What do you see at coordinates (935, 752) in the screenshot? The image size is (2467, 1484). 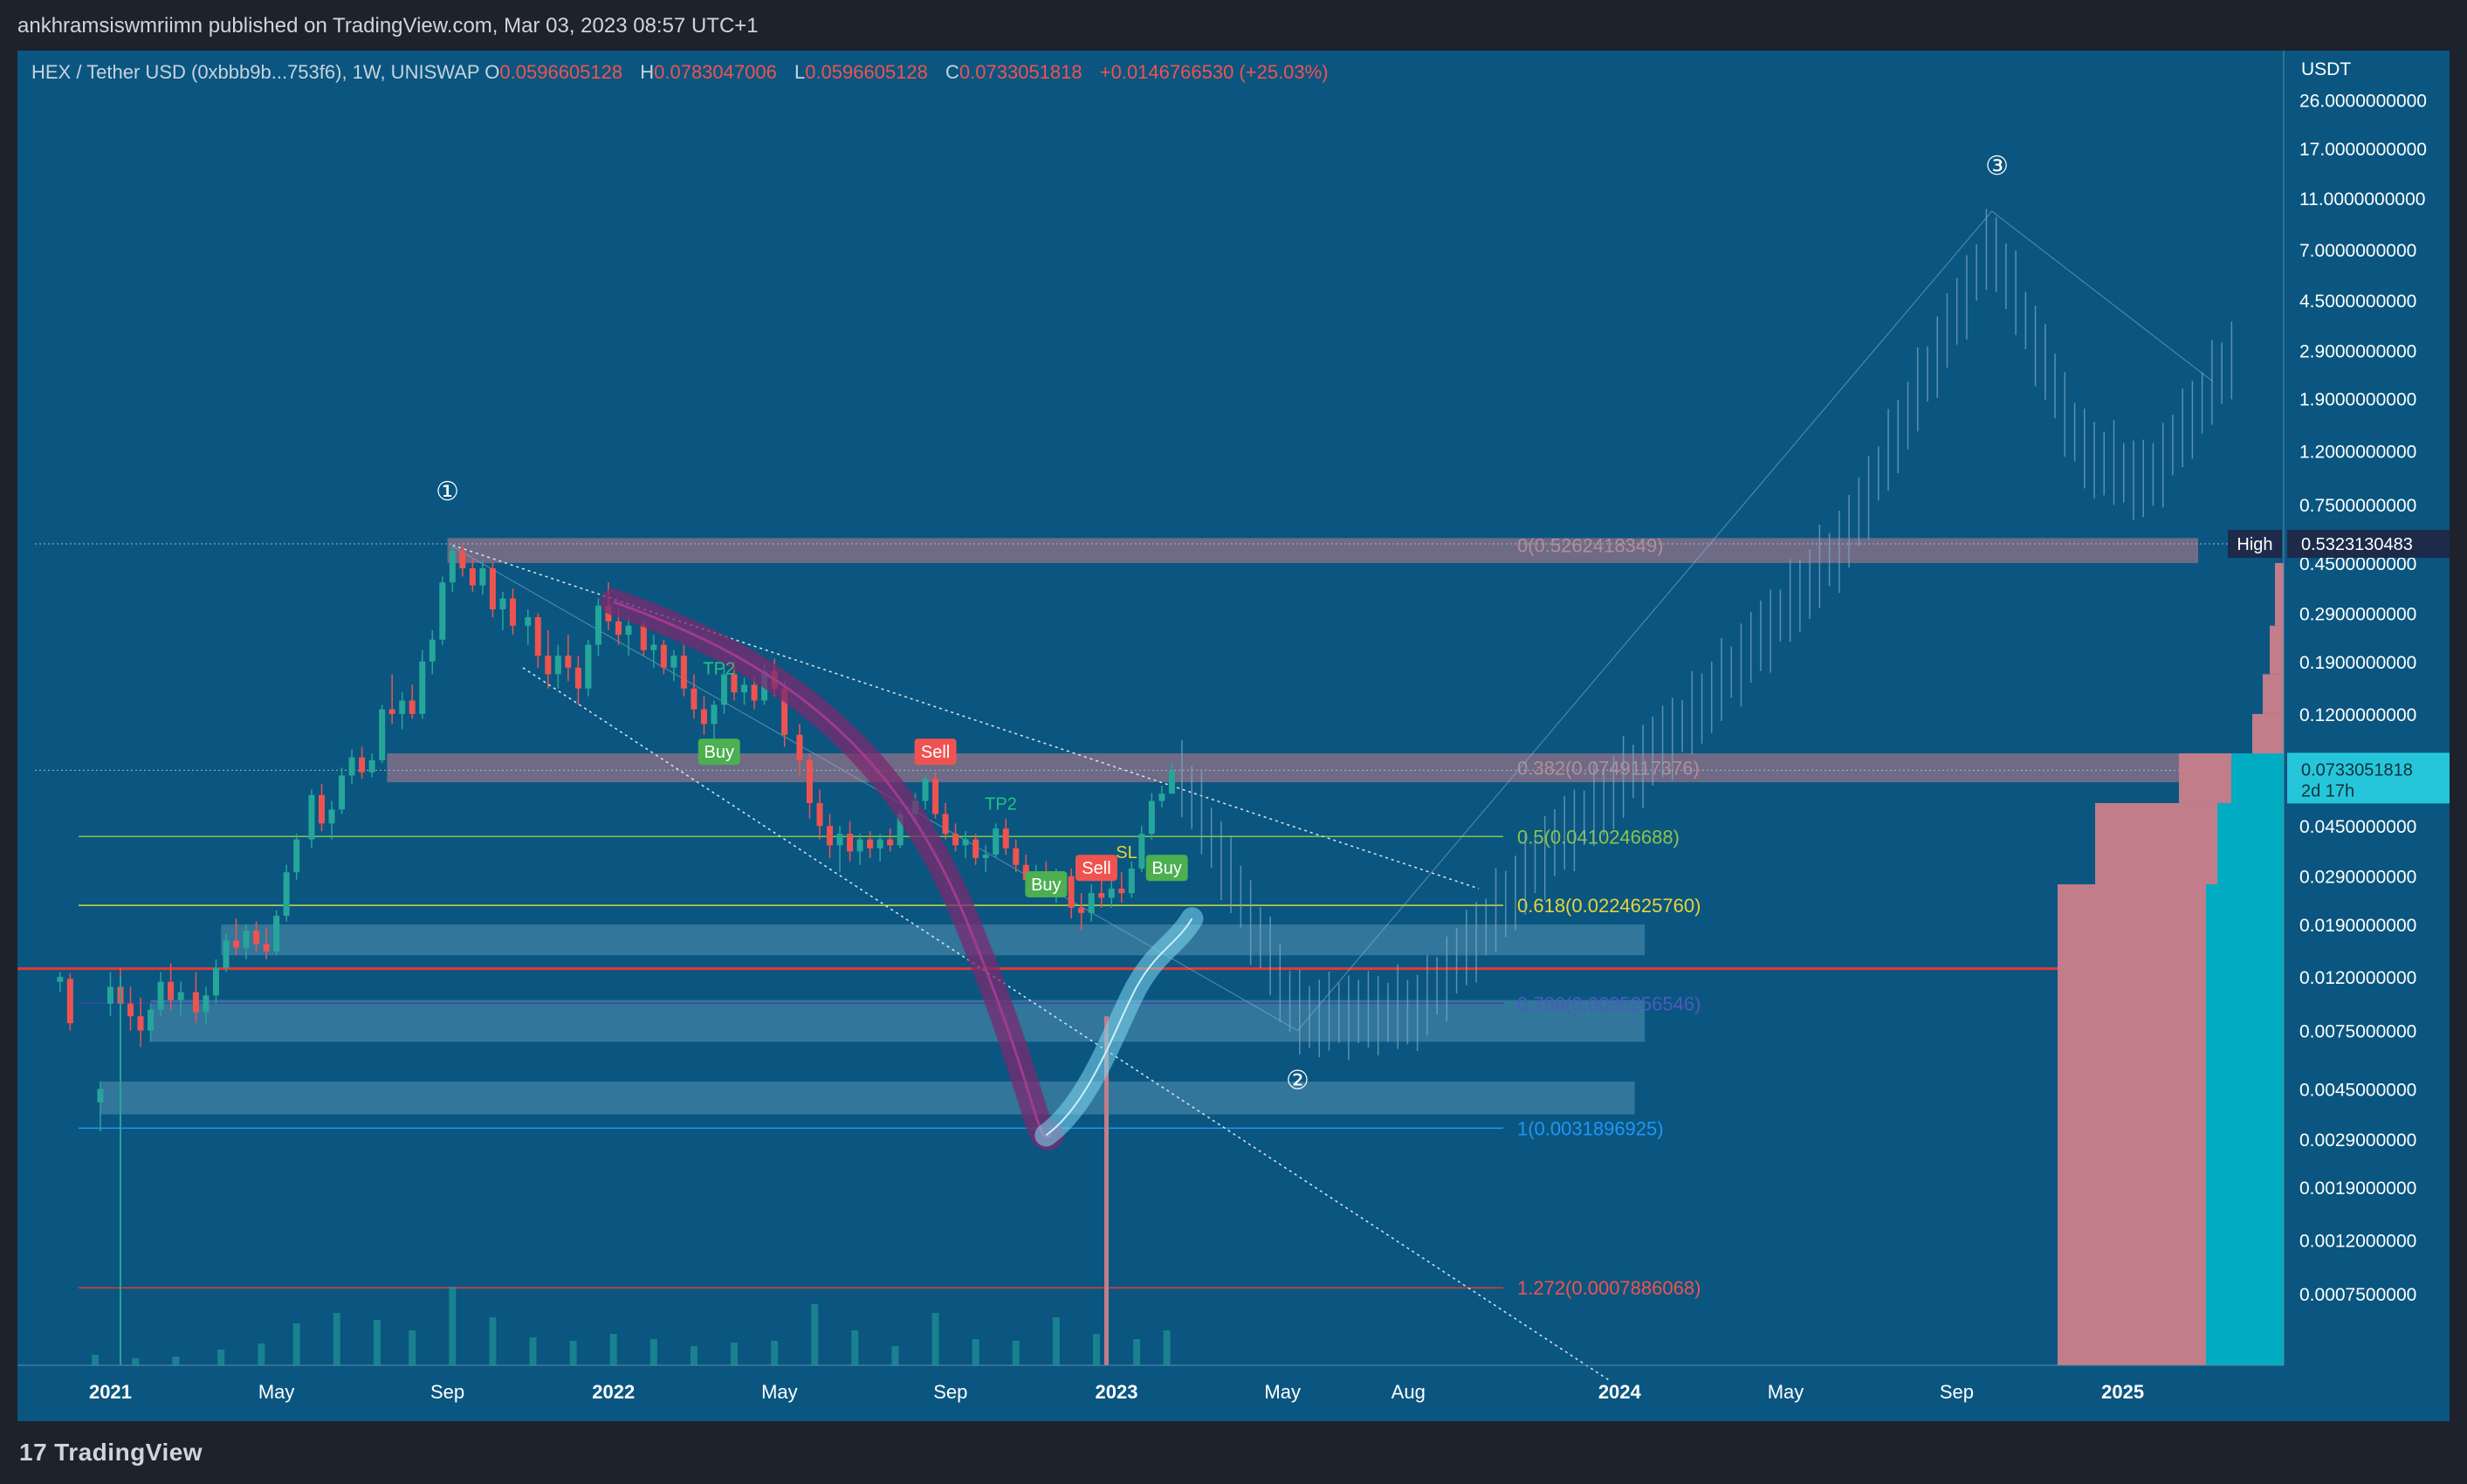 I see `signal-badge` at bounding box center [935, 752].